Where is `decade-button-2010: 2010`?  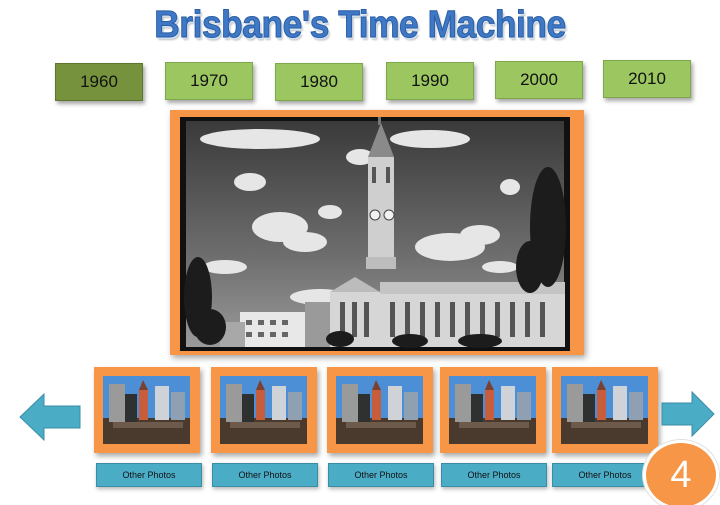 decade-button-2010: 2010 is located at coordinates (647, 79).